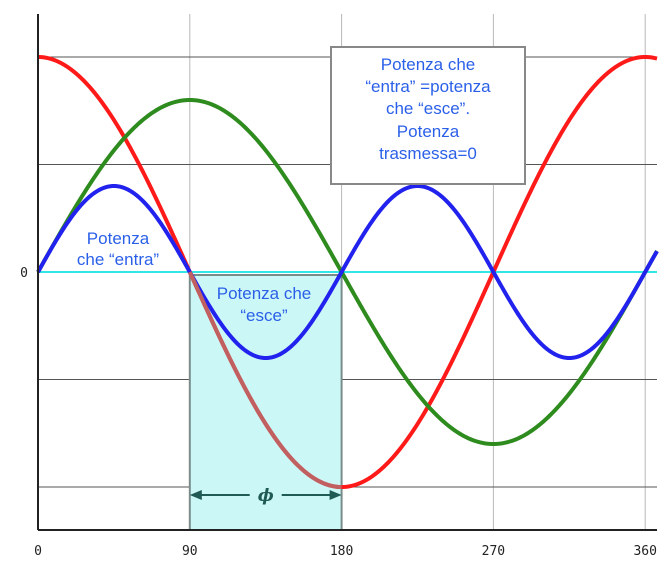  I want to click on info-box-line: trasmessa=0, so click(428, 153).